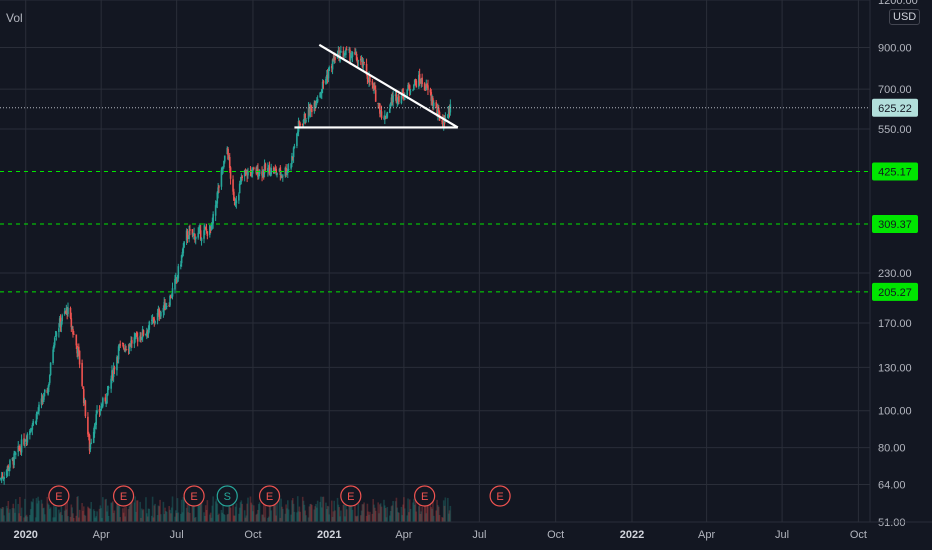 The width and height of the screenshot is (932, 550). Describe the element at coordinates (895, 324) in the screenshot. I see `y-tick-label: 170.00` at that location.